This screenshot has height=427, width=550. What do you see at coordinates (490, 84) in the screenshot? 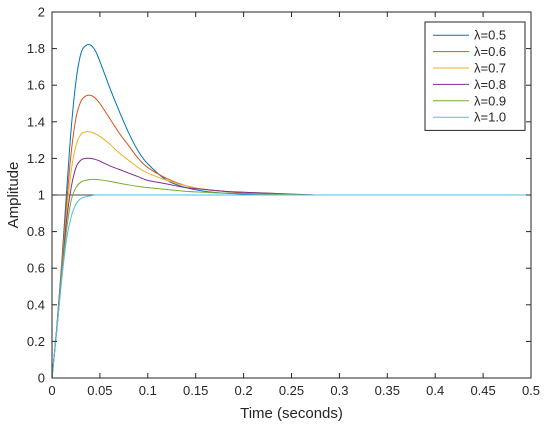
I see `legend-label-4: λ=0.8` at bounding box center [490, 84].